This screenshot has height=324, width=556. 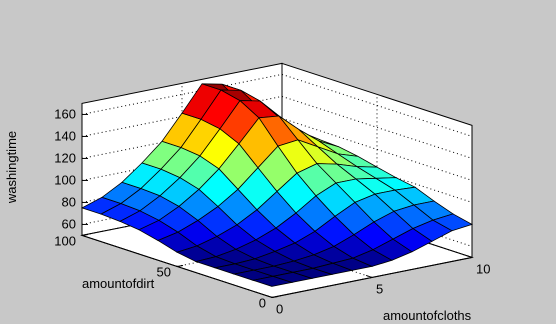 What do you see at coordinates (279, 308) in the screenshot?
I see `x-tick-label: 0` at bounding box center [279, 308].